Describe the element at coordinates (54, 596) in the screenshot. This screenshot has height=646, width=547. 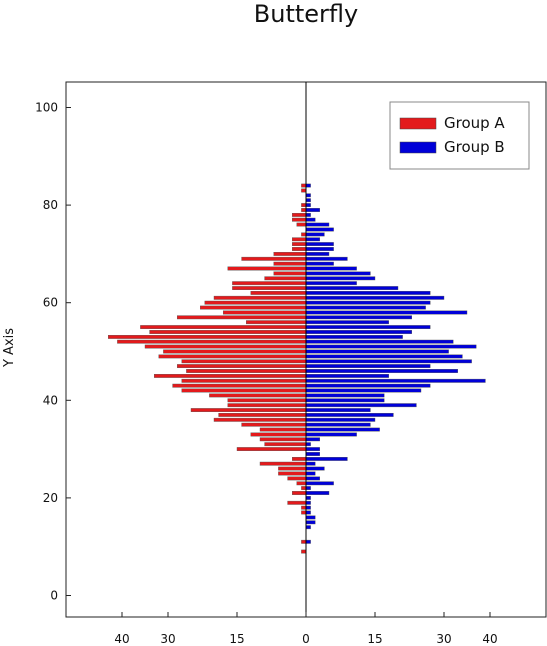
I see `y-tick-label: 0` at that location.